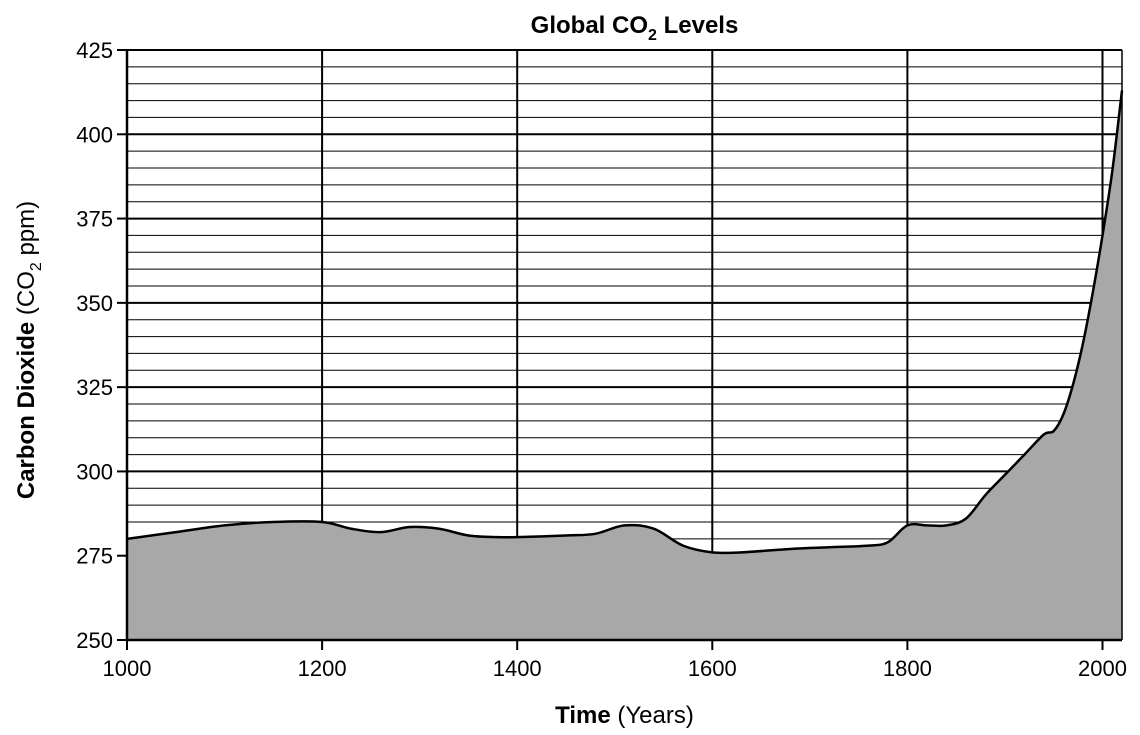 This screenshot has width=1140, height=735. Describe the element at coordinates (517, 668) in the screenshot. I see `x-tick-label: 1400` at that location.